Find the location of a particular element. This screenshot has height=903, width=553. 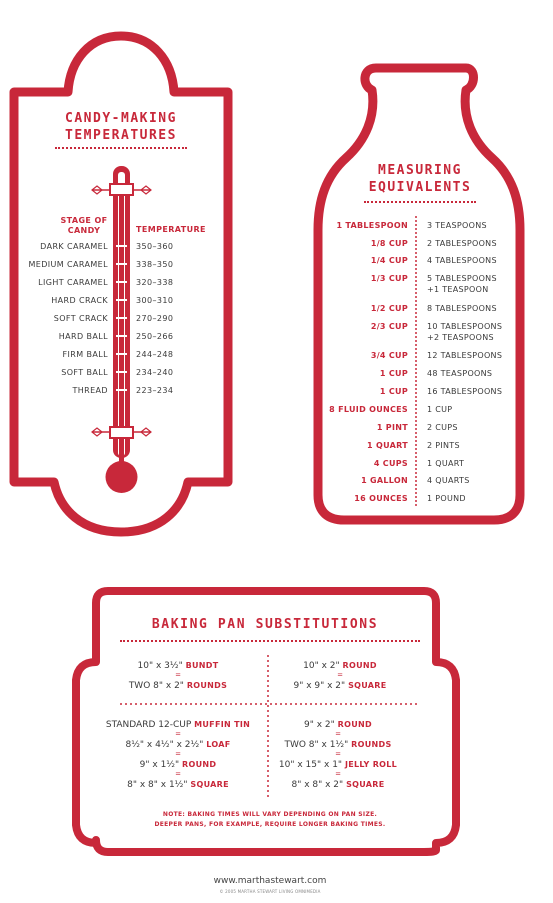

candy-temp: 320–338 is located at coordinates (155, 282).